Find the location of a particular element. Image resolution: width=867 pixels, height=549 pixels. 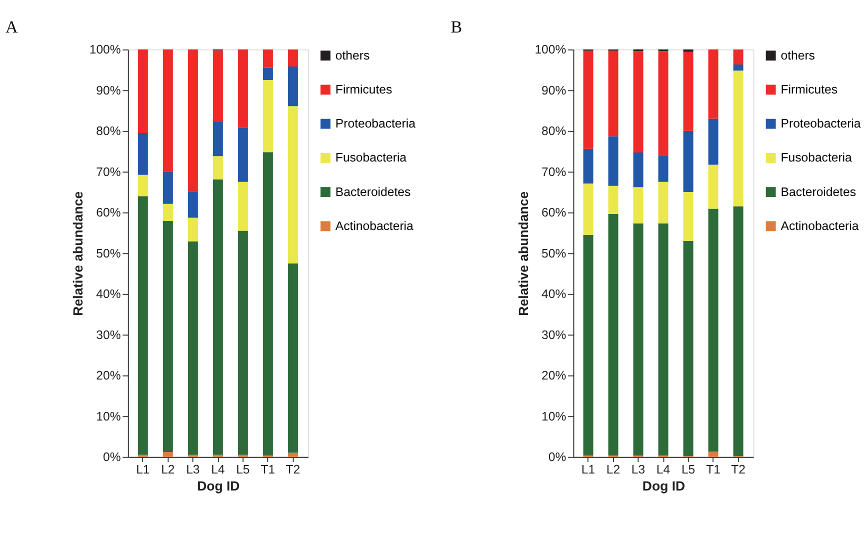

y-tick-label: 100% is located at coordinates (105, 49).